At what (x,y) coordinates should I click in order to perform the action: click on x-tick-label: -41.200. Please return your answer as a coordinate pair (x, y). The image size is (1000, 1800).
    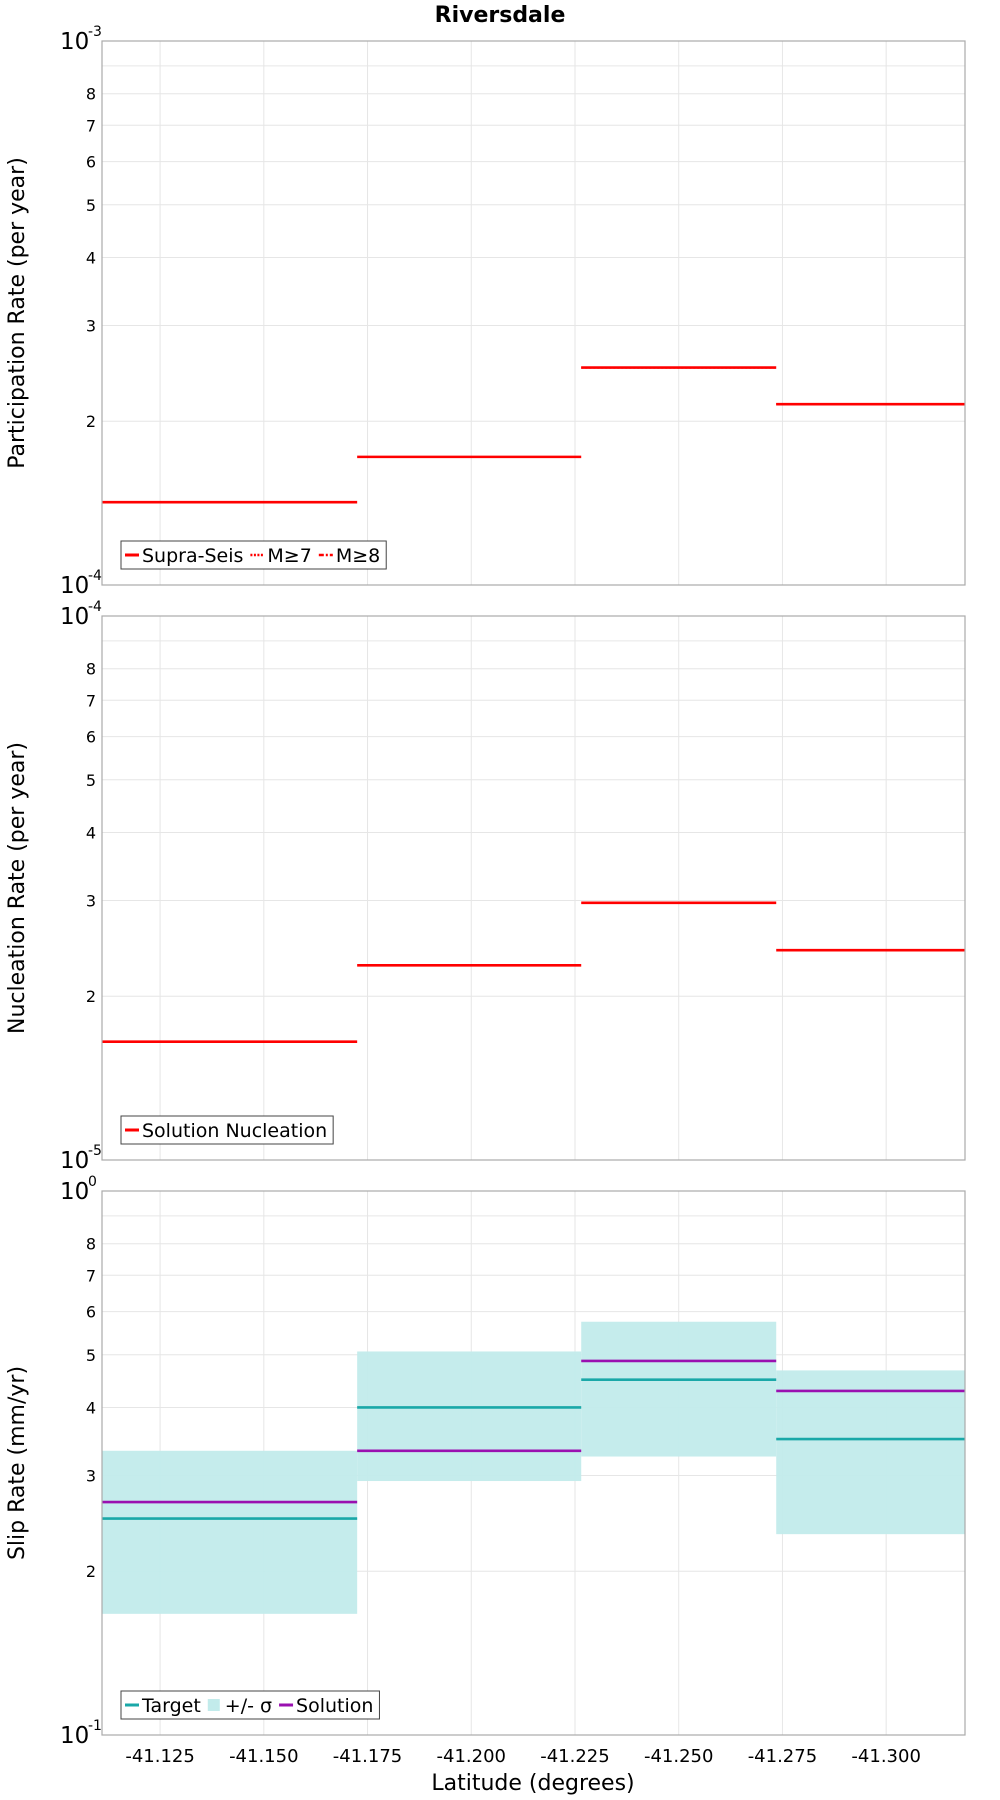
    Looking at the image, I should click on (471, 1756).